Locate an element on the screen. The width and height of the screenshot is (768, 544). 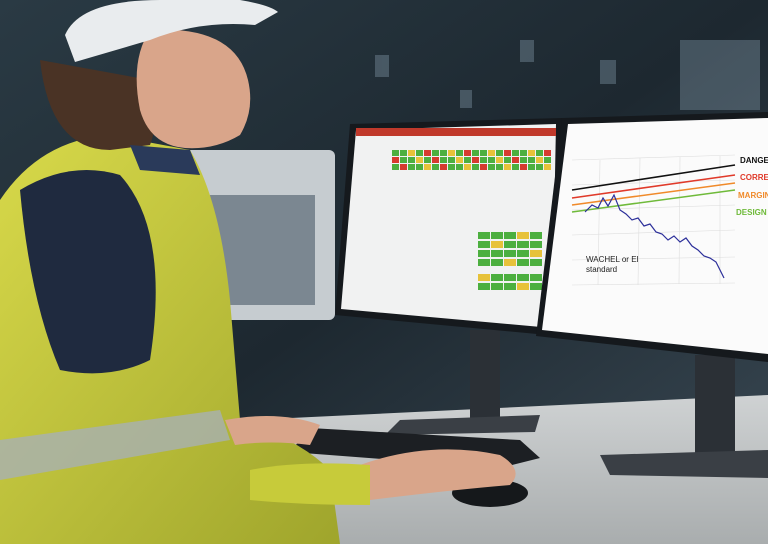
spectrum-line is located at coordinates (654, 236).